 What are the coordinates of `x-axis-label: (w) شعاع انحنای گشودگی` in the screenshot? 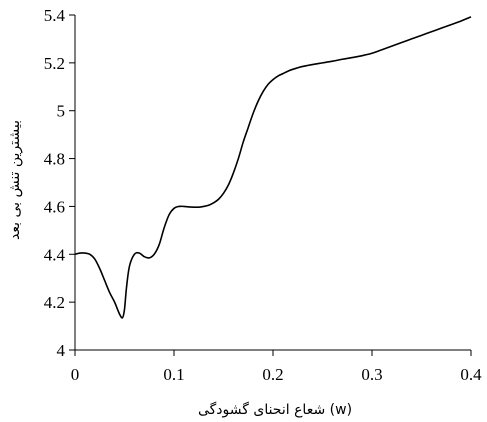 It's located at (275, 409).